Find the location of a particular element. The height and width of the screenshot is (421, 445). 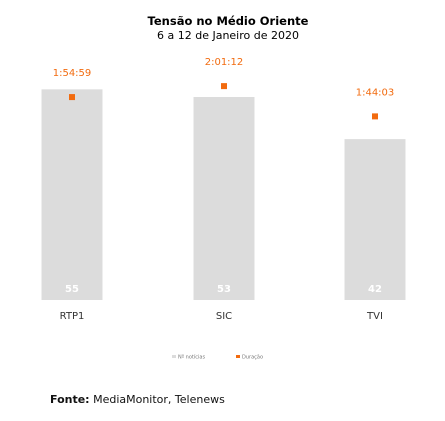

legend-label: Nº notícias is located at coordinates (191, 357).